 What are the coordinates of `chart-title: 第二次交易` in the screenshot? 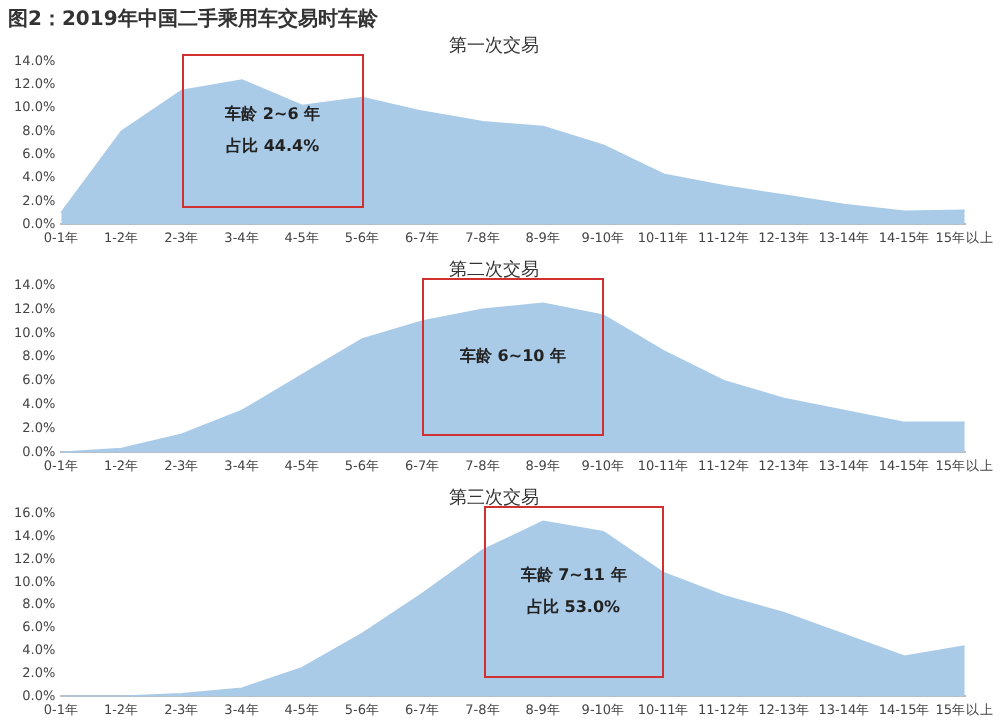 It's located at (494, 270).